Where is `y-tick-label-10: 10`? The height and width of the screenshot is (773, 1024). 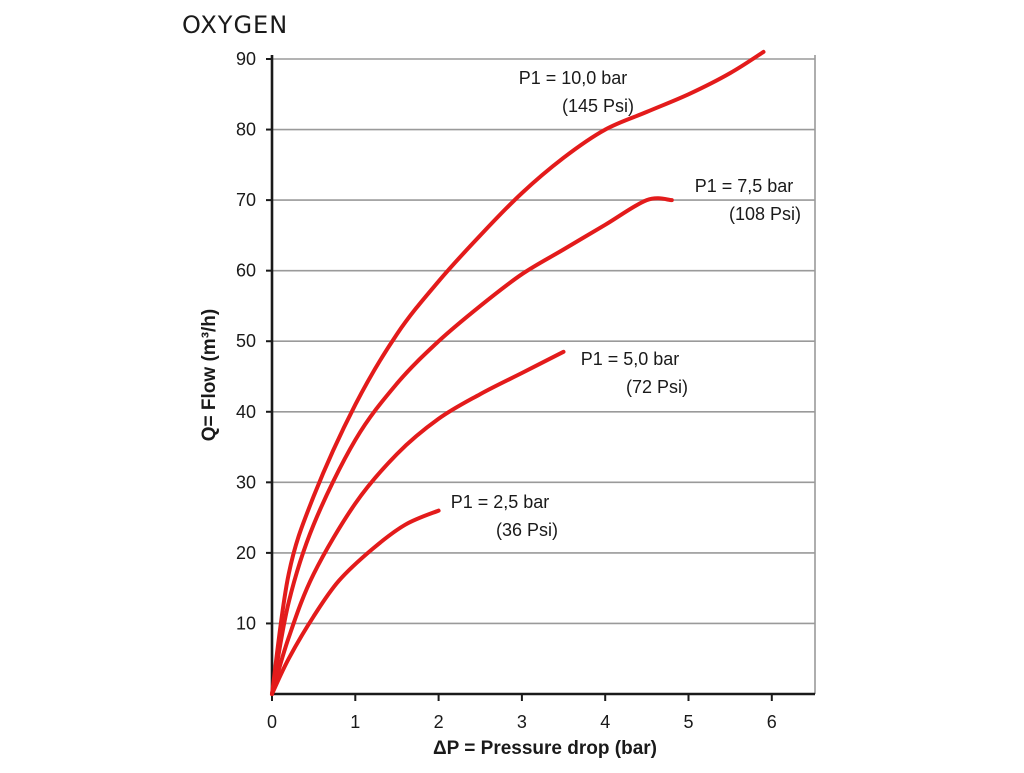
y-tick-label-10: 10 is located at coordinates (246, 623).